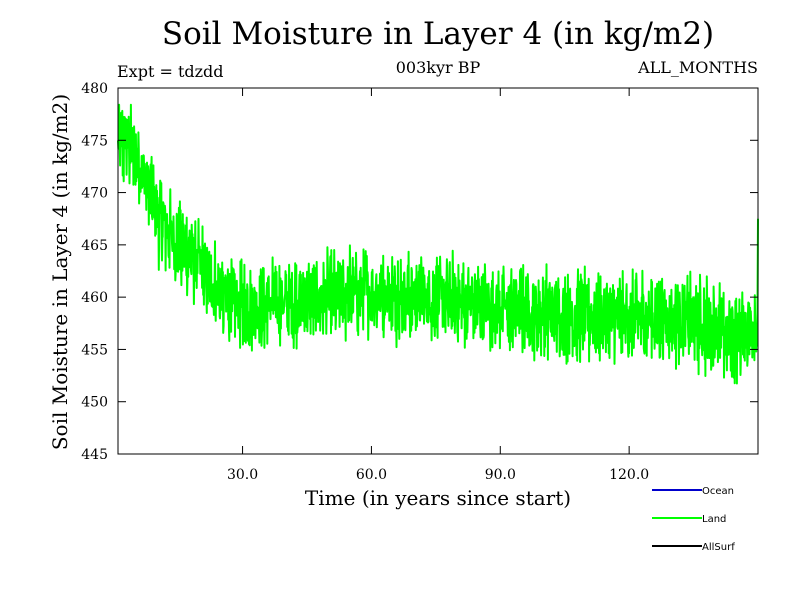  What do you see at coordinates (438, 67) in the screenshot?
I see `chart-subtitle: 003kyr BP` at bounding box center [438, 67].